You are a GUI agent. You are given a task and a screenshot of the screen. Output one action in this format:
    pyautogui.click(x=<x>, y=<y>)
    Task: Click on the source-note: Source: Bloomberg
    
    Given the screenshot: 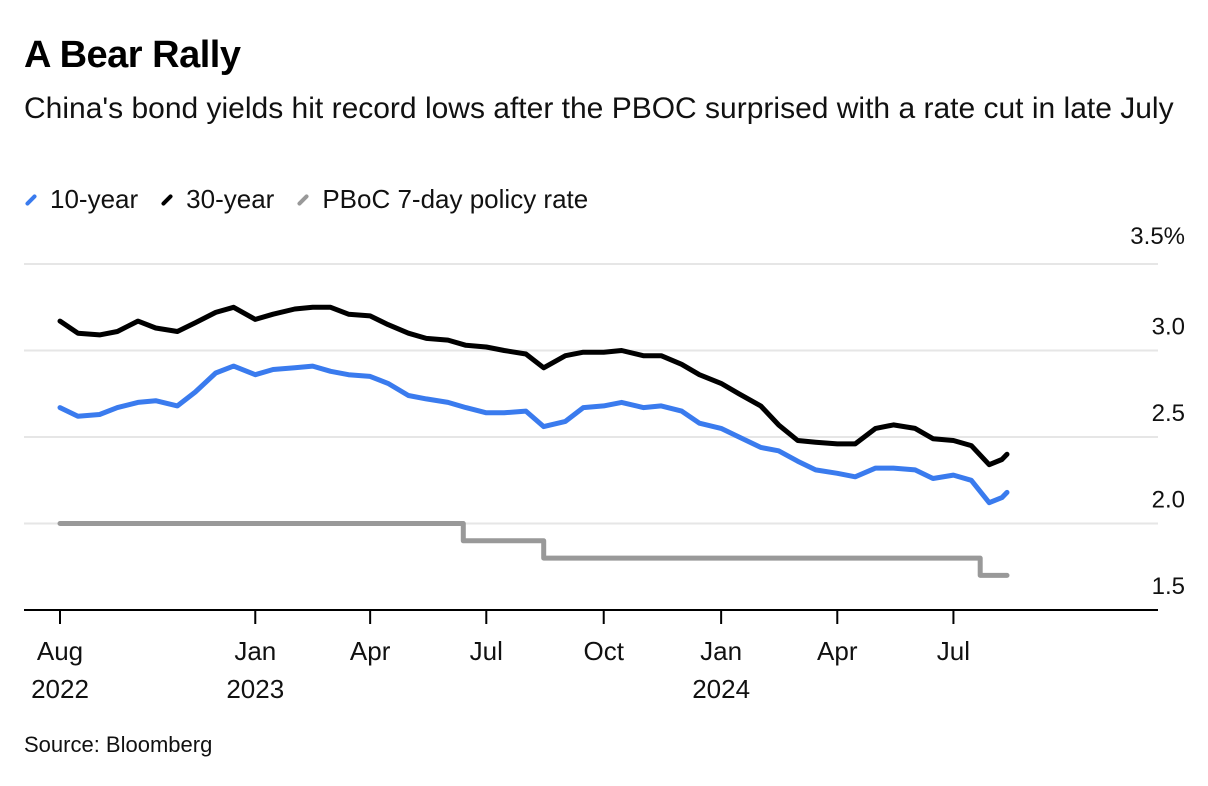 What is the action you would take?
    pyautogui.click(x=118, y=744)
    